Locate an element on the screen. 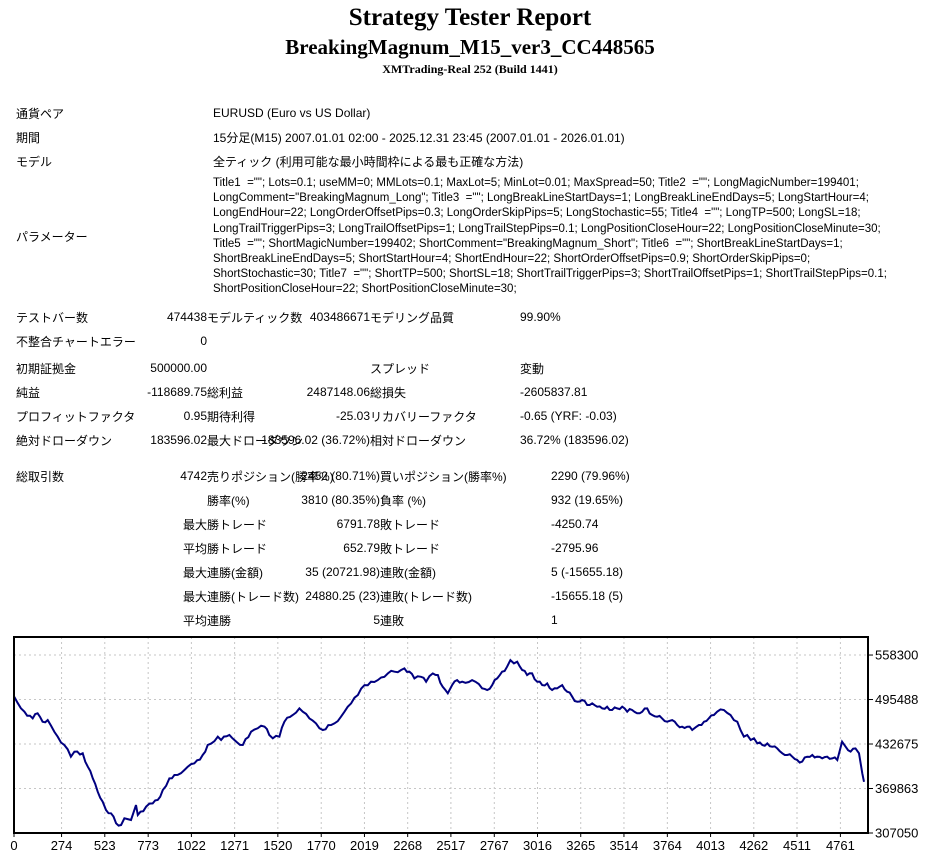  x-tick-label: 4761 is located at coordinates (840, 845).